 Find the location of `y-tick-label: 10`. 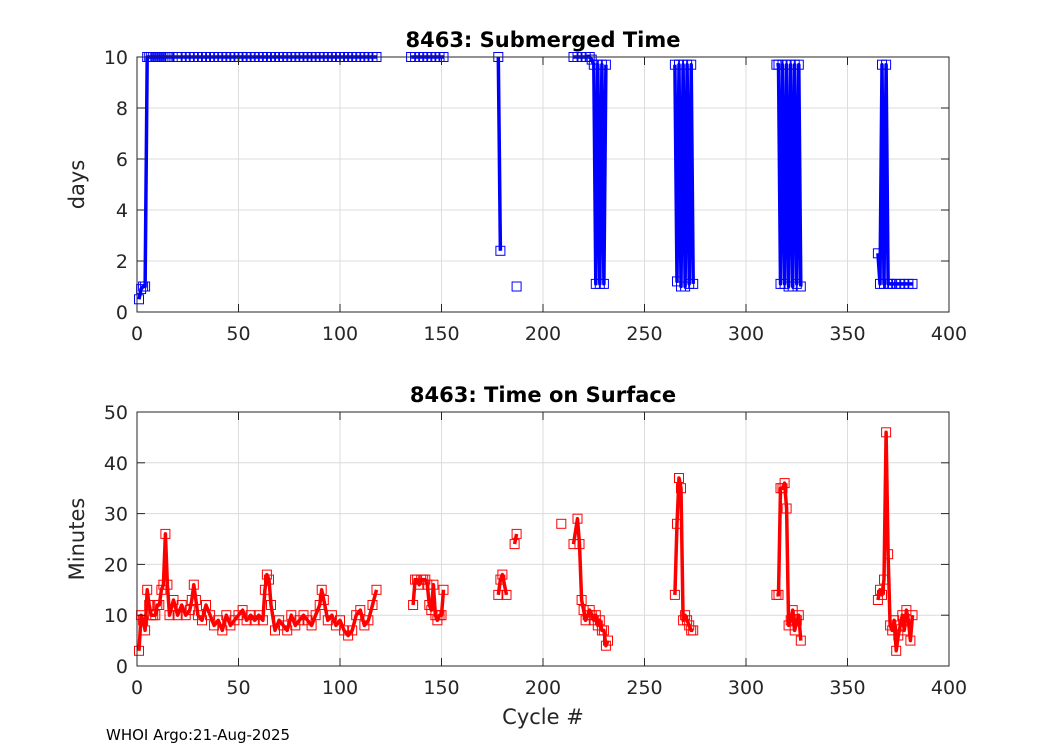

y-tick-label: 10 is located at coordinates (116, 58).